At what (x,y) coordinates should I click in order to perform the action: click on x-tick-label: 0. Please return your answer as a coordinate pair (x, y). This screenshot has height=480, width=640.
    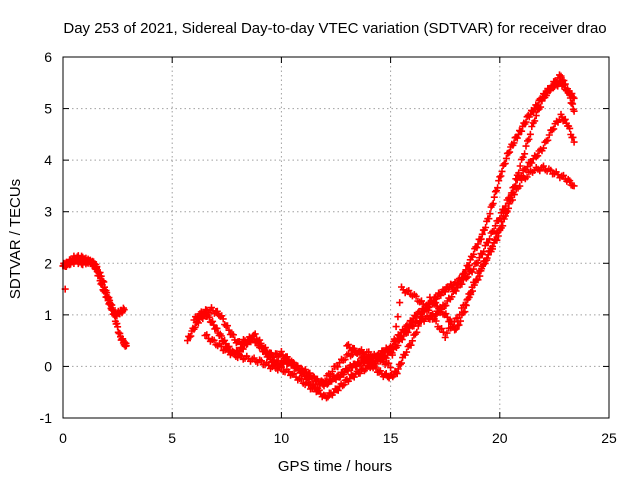
    Looking at the image, I should click on (63, 438).